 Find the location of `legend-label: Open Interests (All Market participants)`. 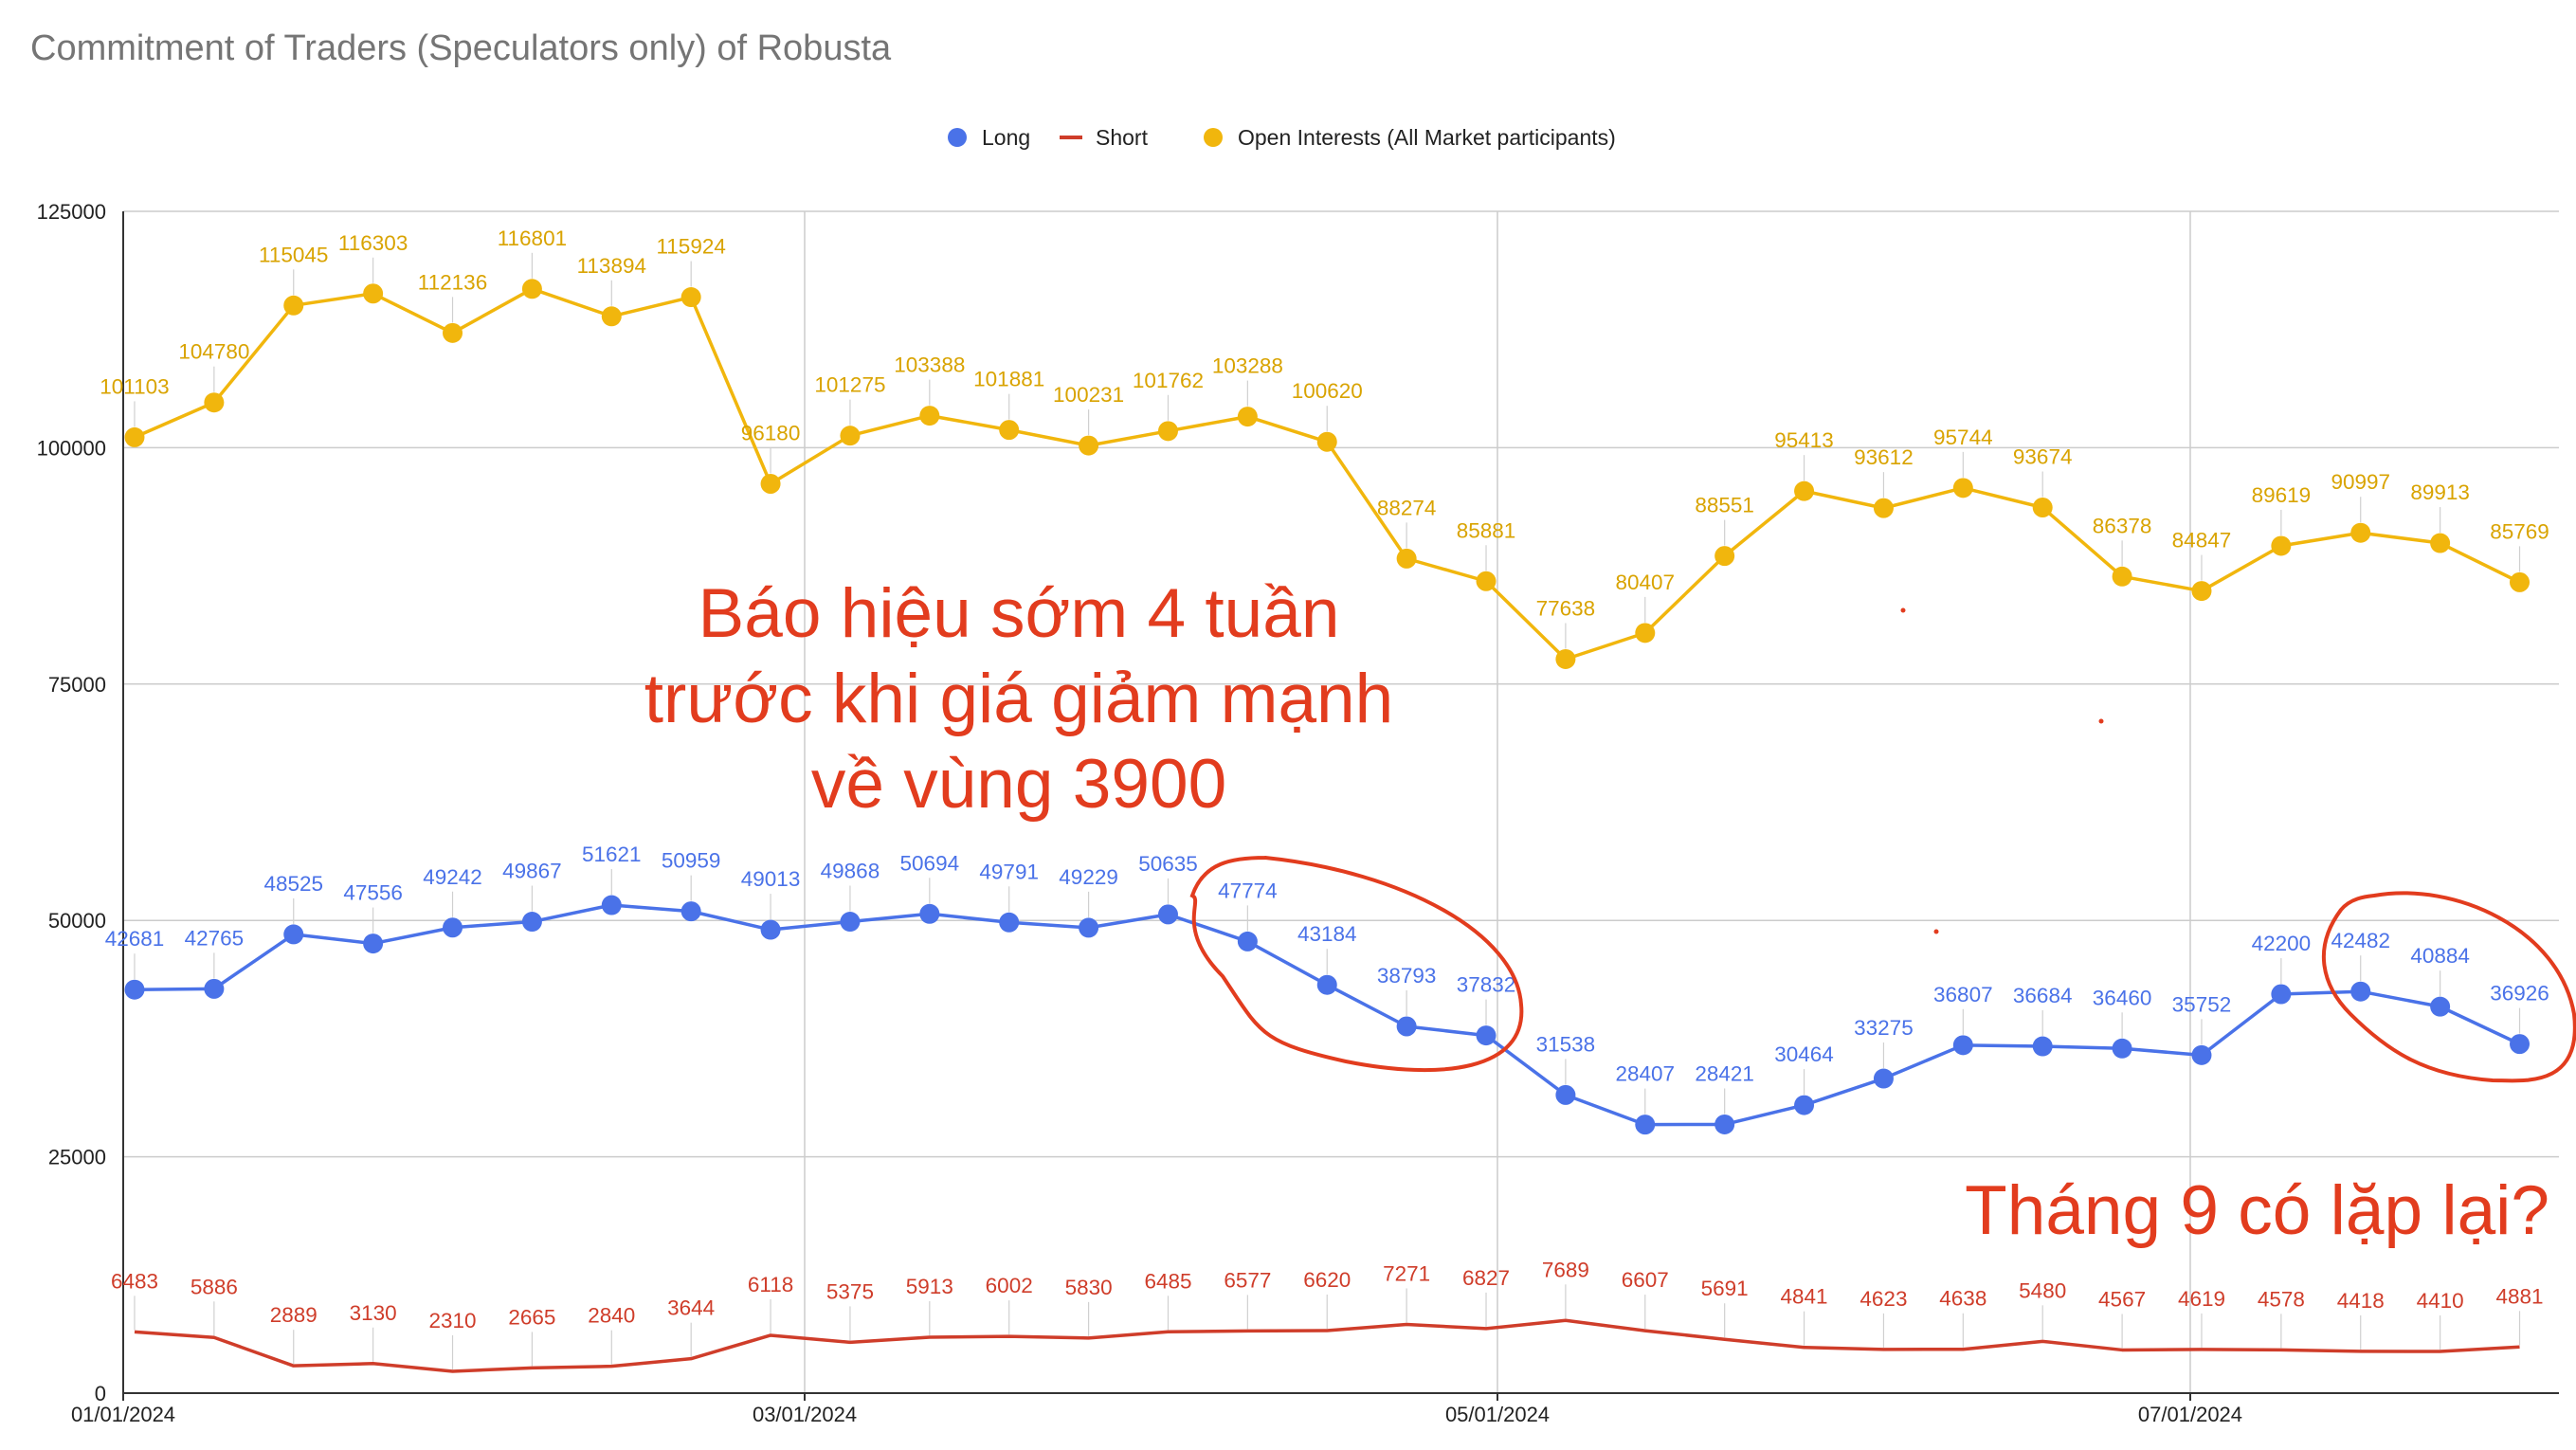

legend-label: Open Interests (All Market participants) is located at coordinates (1427, 137).